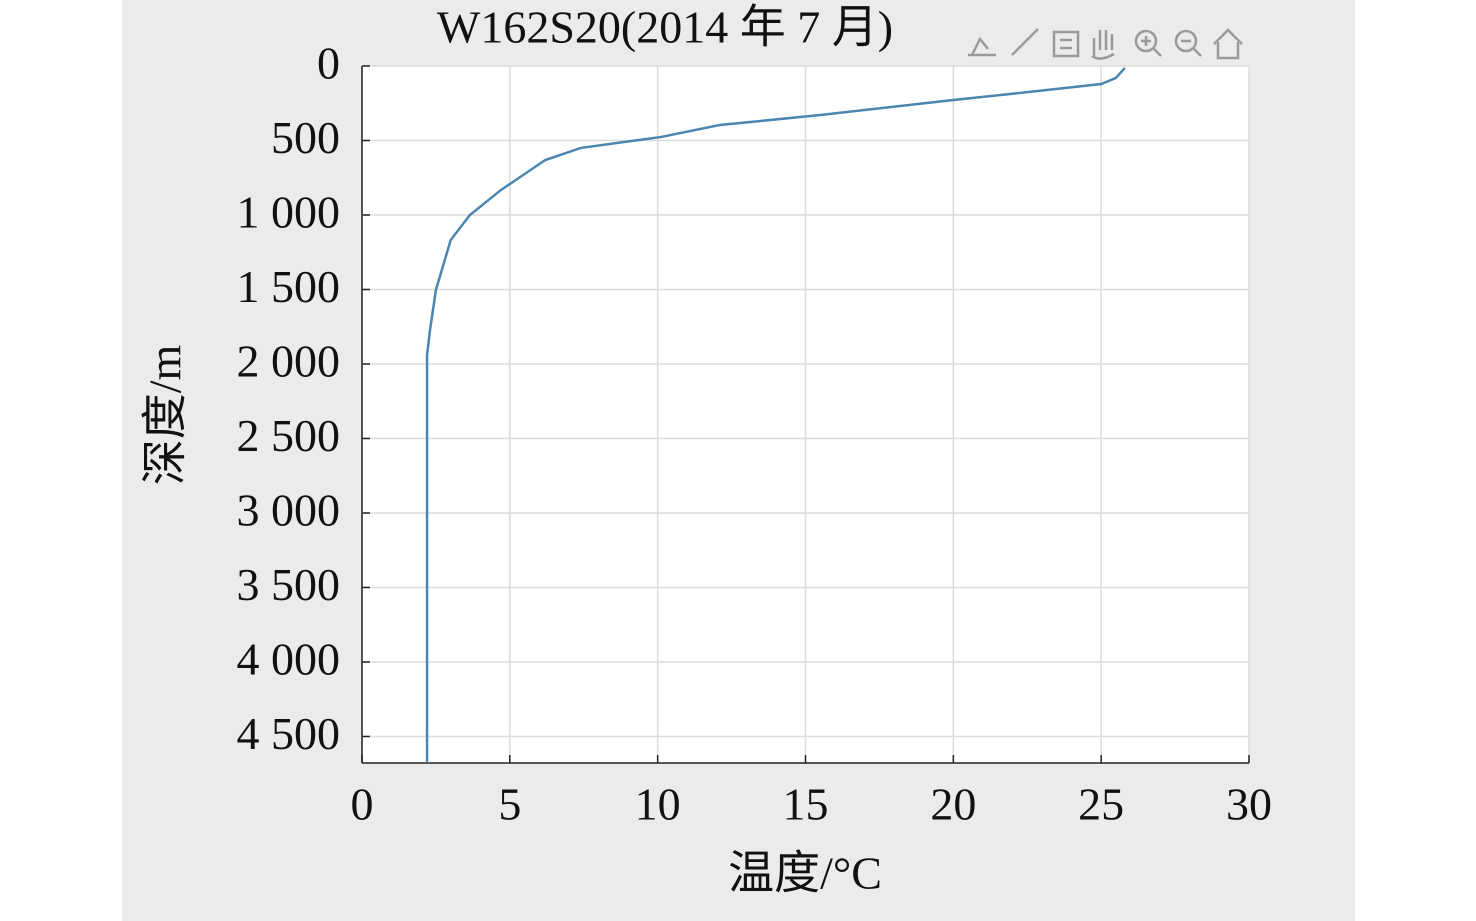 This screenshot has width=1476, height=921. What do you see at coordinates (658, 804) in the screenshot?
I see `x-tick-label: 10` at bounding box center [658, 804].